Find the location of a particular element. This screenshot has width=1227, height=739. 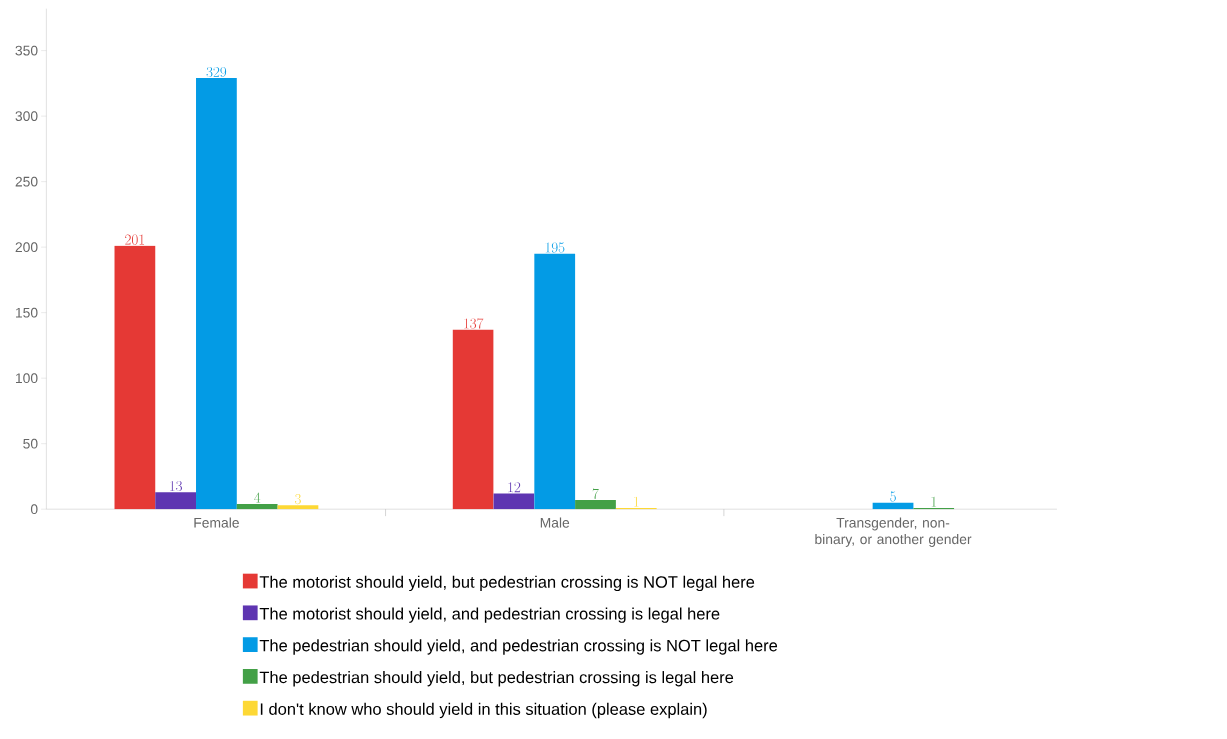

data-label: 13 is located at coordinates (176, 486).